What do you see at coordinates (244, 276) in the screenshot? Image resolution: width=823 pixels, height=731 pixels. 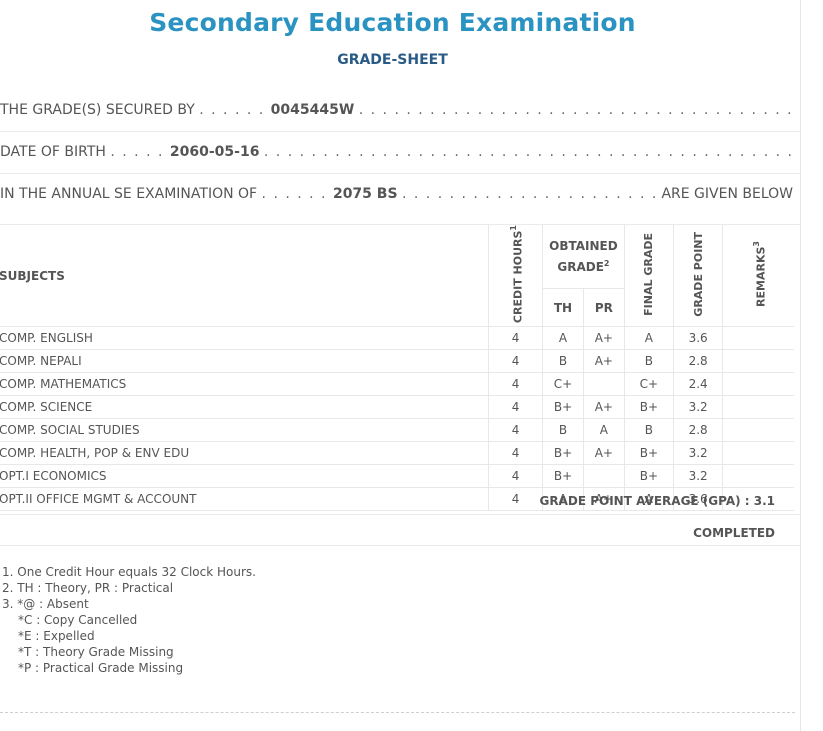 I see `header-subjects: SUBJECTS` at bounding box center [244, 276].